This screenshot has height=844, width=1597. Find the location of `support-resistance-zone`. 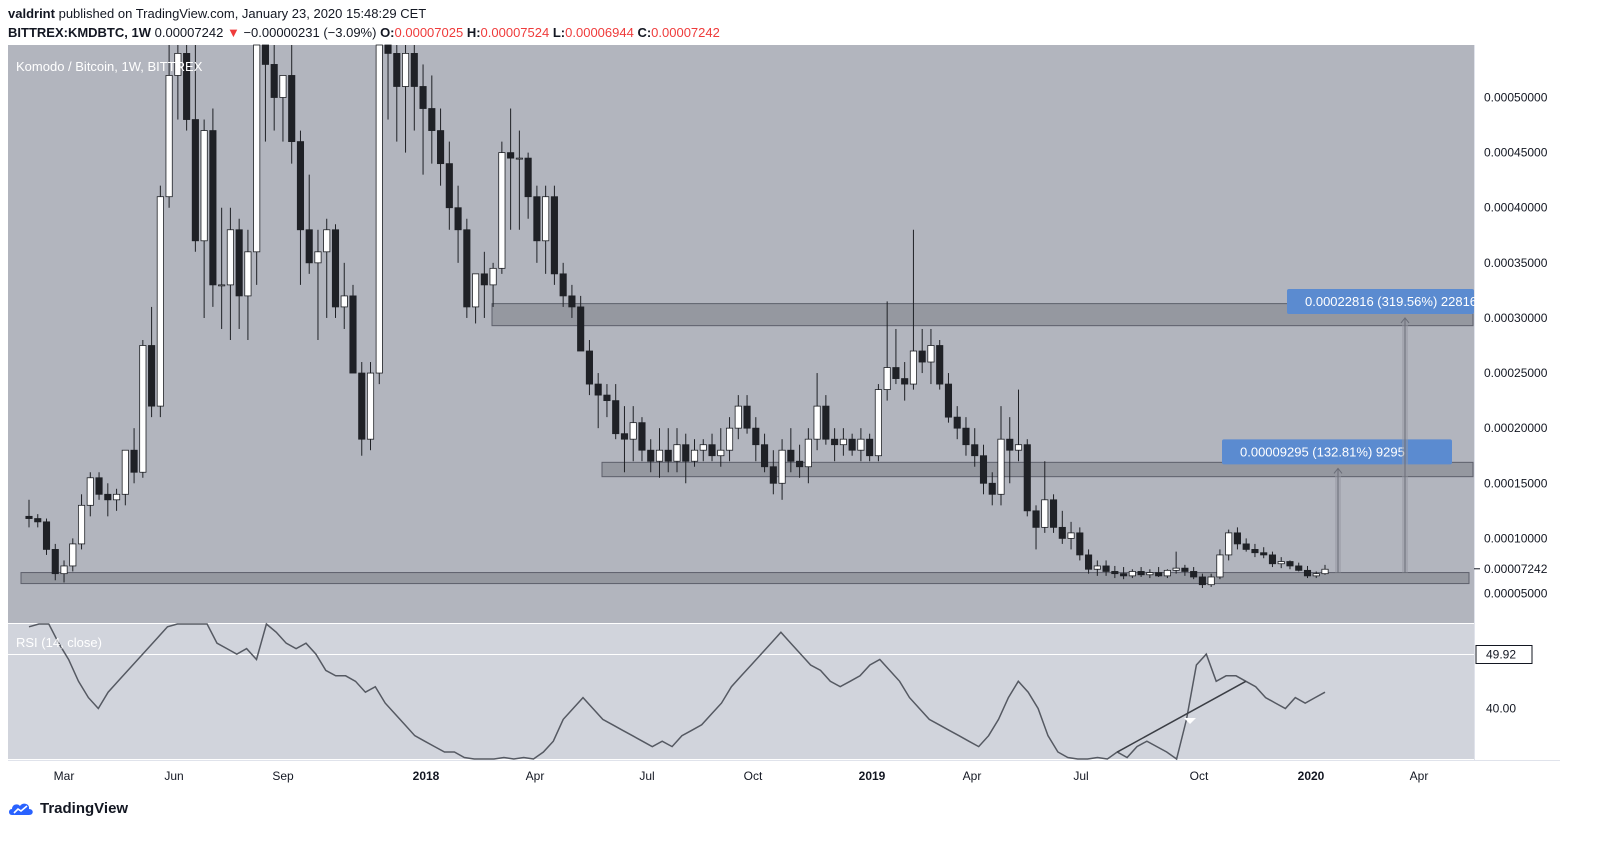

support-resistance-zone is located at coordinates (982, 315).